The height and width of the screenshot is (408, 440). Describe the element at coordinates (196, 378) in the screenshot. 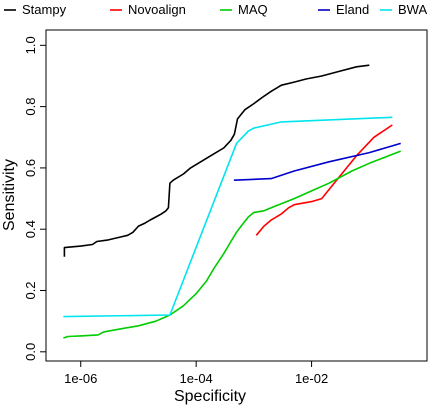

I see `x-tick-label: 1e-04` at that location.